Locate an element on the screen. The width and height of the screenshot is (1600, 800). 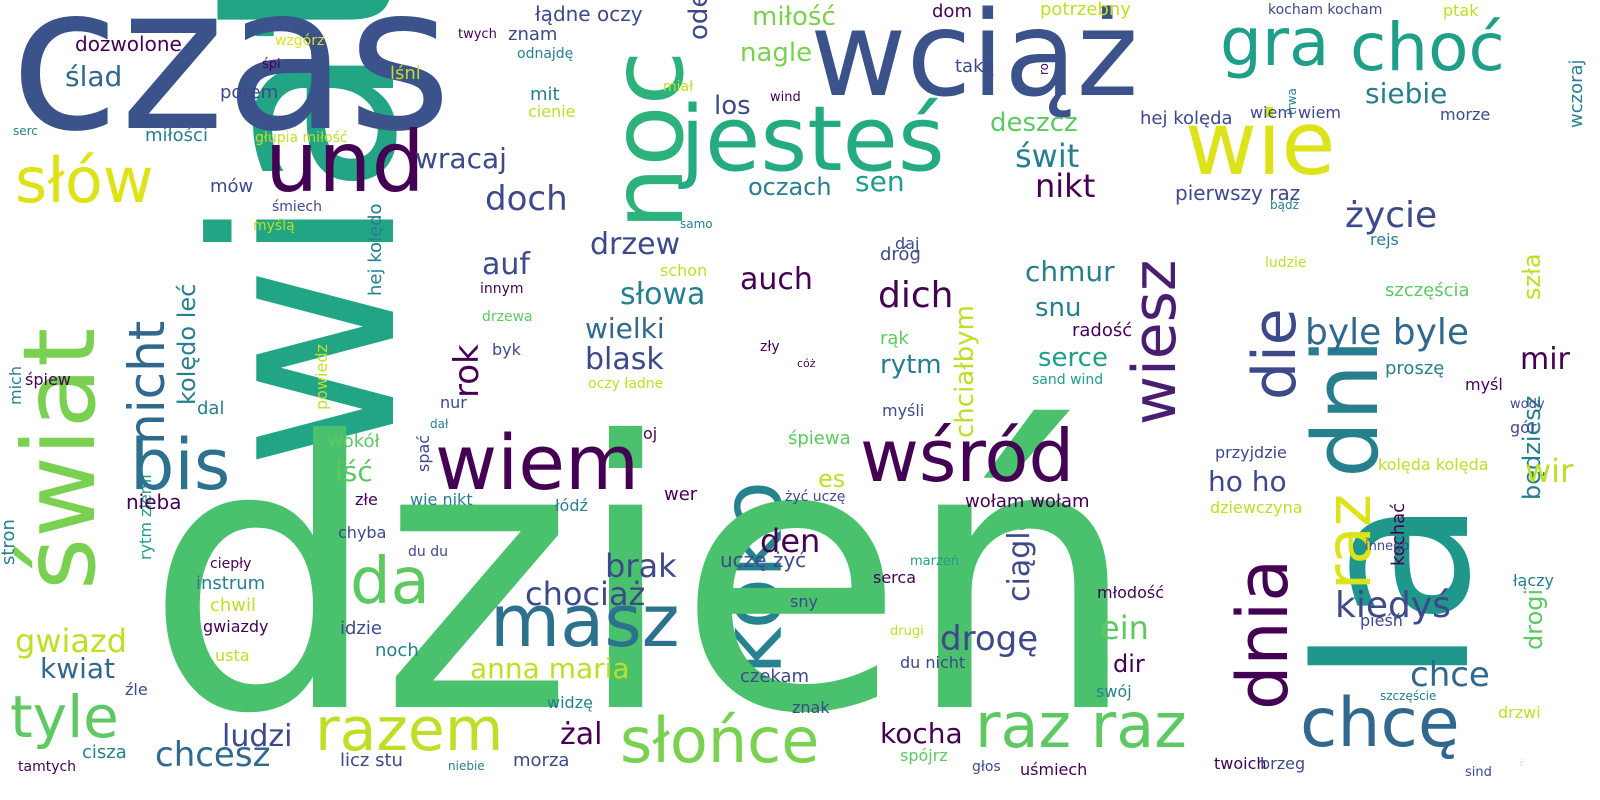
word: śpiewa is located at coordinates (819, 438).